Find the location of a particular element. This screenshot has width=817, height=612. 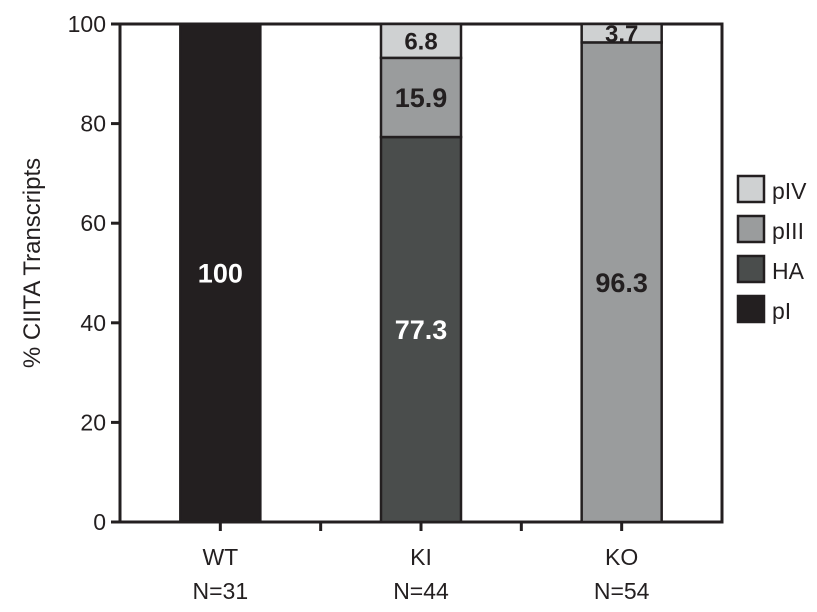

bar-segment-piv-ki is located at coordinates (421, 41).